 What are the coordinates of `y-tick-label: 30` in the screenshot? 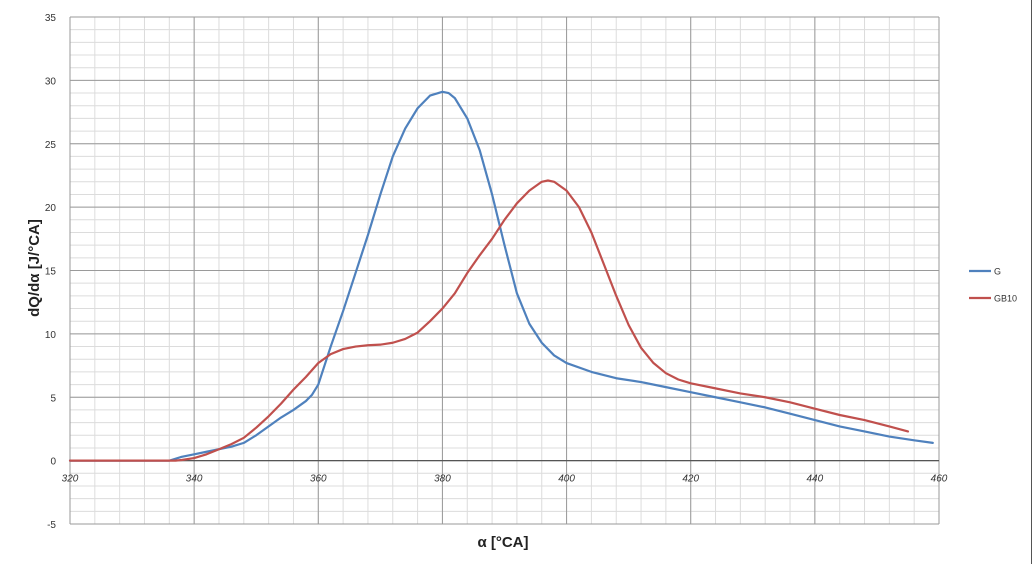 It's located at (51, 81).